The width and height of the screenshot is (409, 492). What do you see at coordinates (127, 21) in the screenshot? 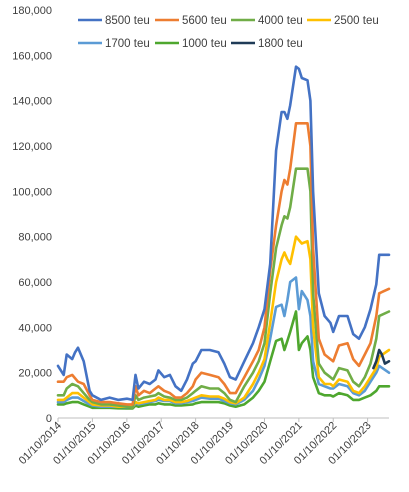
I see `legend-label: 8500 teu` at bounding box center [127, 21].